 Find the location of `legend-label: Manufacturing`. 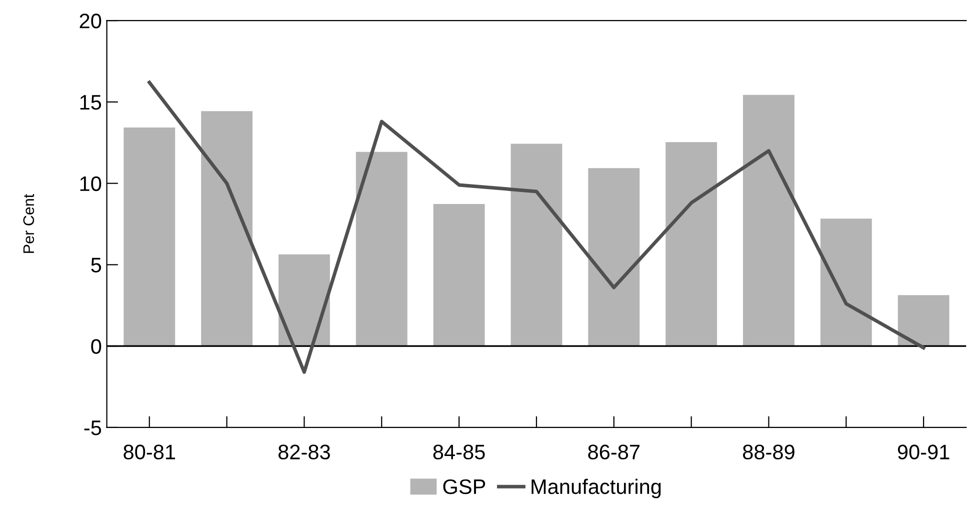

legend-label: Manufacturing is located at coordinates (596, 488).